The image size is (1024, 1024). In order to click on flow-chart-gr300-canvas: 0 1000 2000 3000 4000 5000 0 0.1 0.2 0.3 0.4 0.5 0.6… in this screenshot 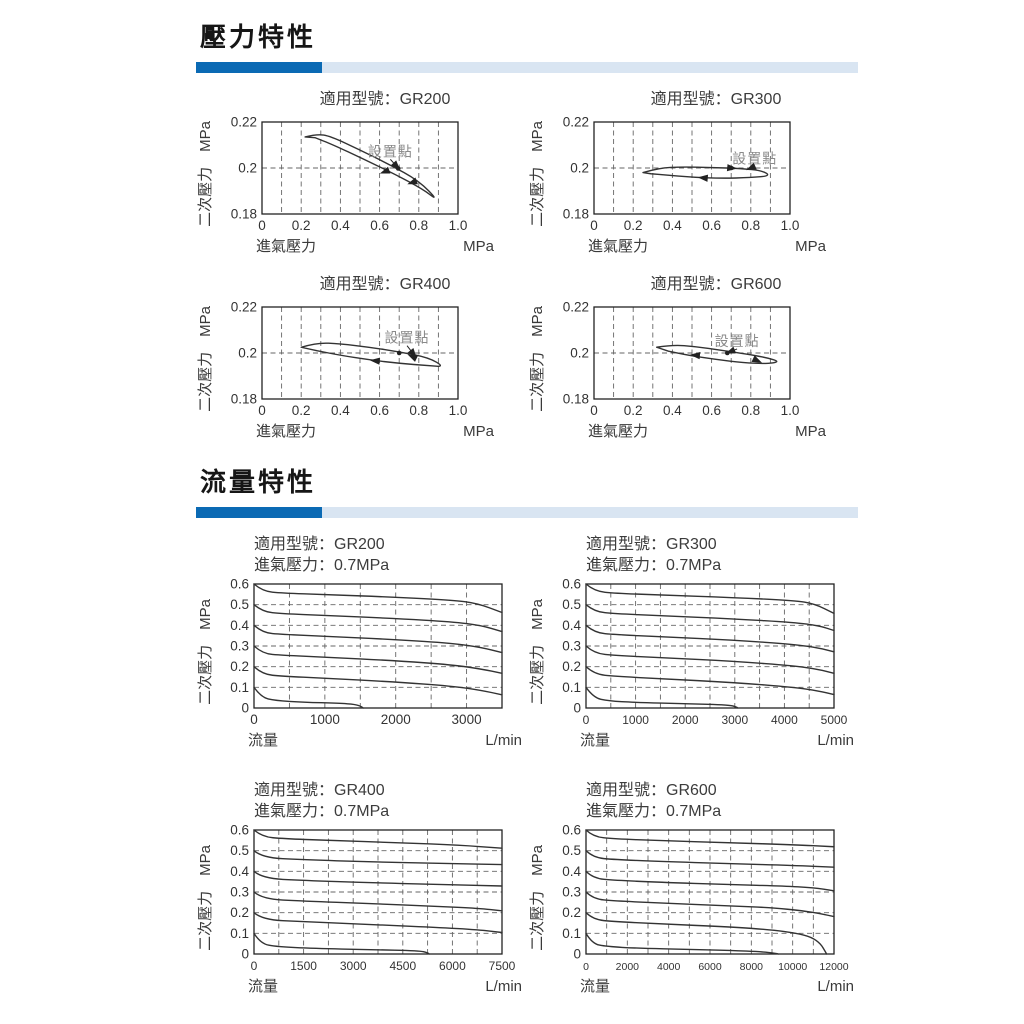, I will do `click(691, 663)`.